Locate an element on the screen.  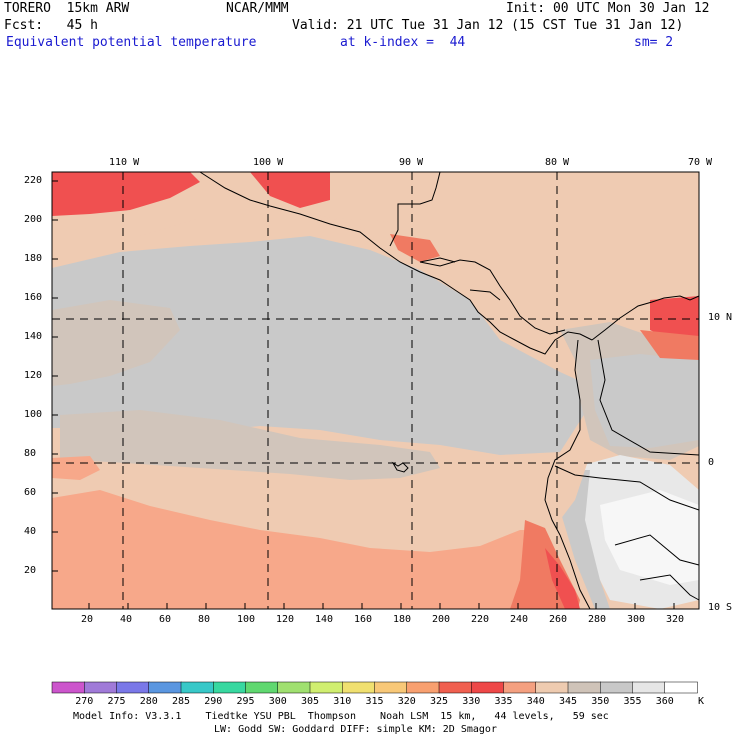
field-region-330-mexico is located at coordinates (290, 190).